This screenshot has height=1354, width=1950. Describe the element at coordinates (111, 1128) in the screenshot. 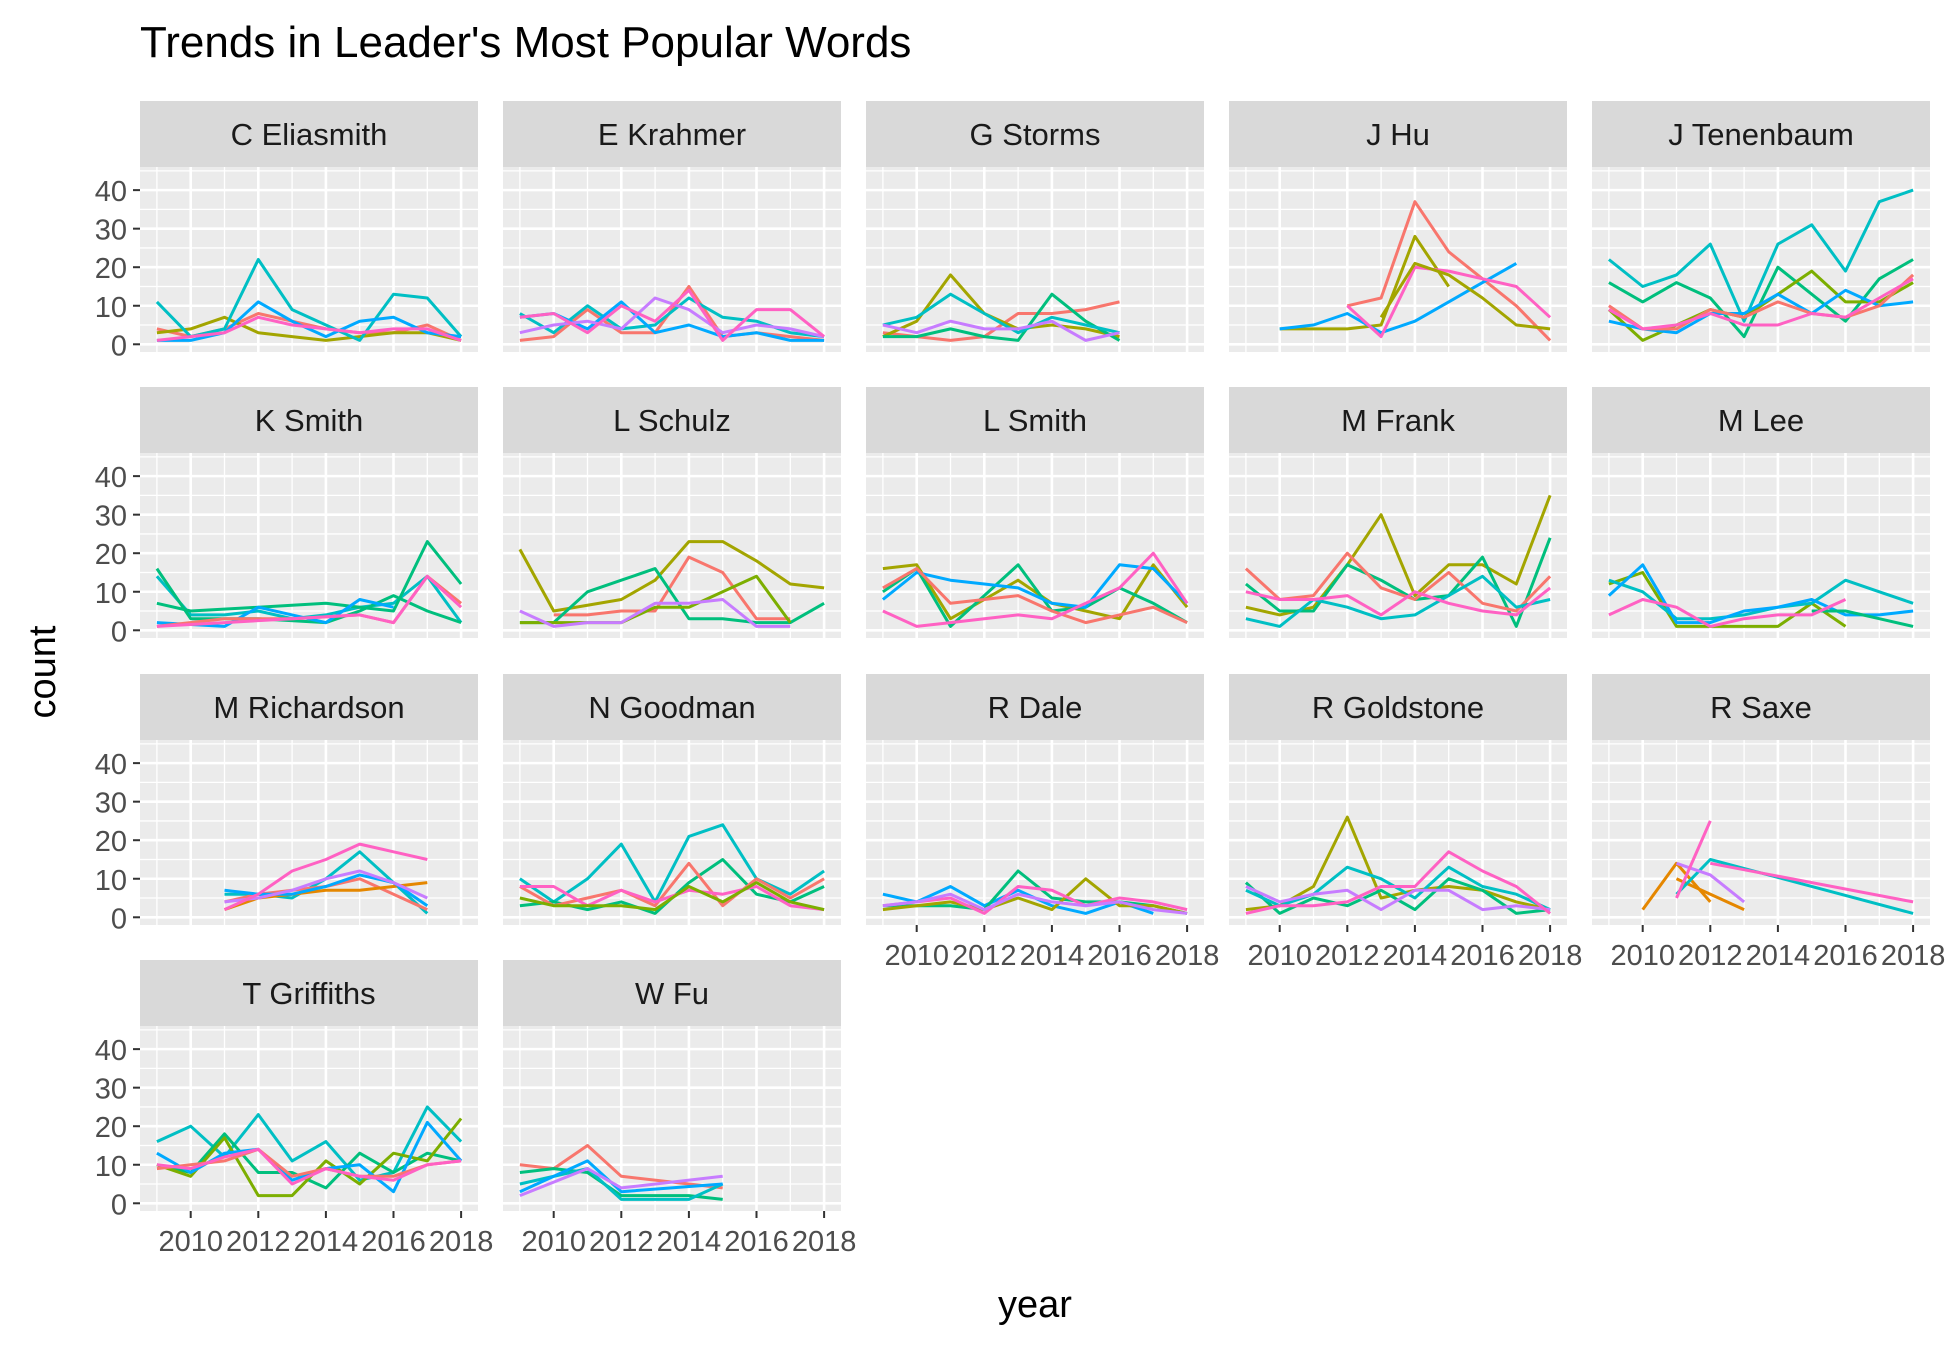

I see `y-tick-label: 20` at that location.